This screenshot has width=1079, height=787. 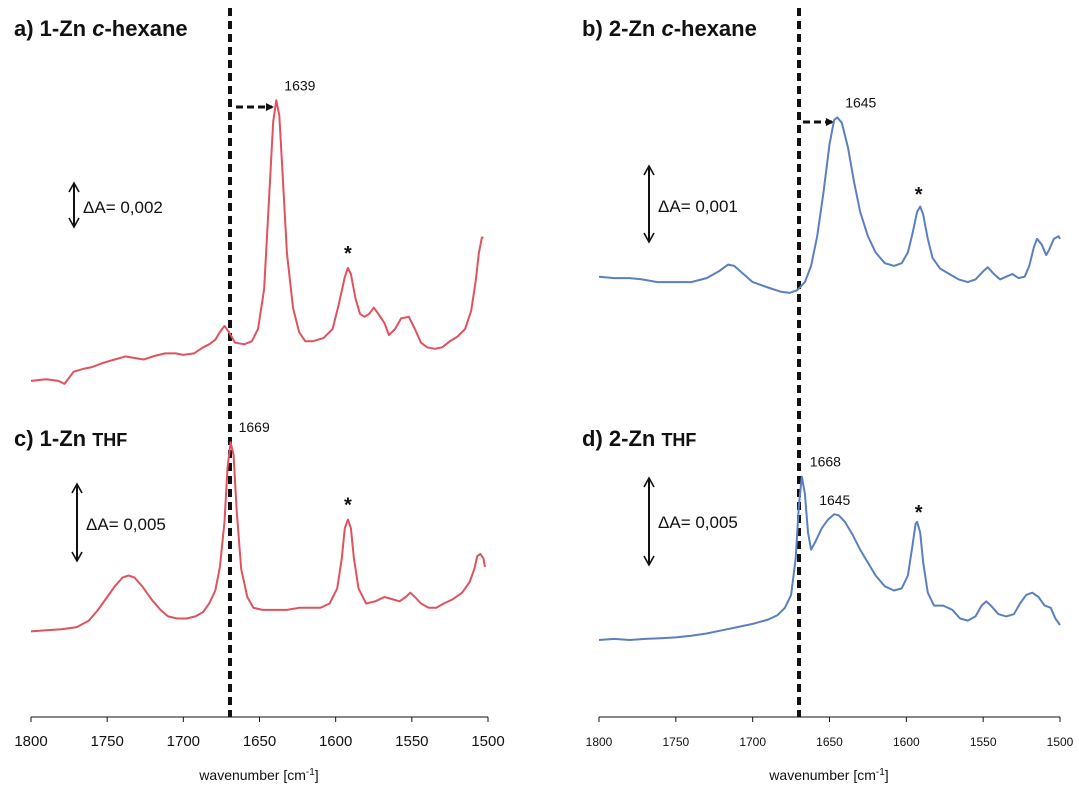 I want to click on scale-bar-b-label: ΔA= 0,001, so click(x=698, y=206).